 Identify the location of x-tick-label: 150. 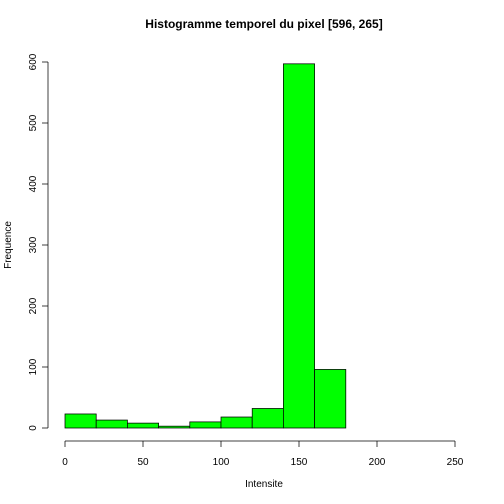
(299, 462).